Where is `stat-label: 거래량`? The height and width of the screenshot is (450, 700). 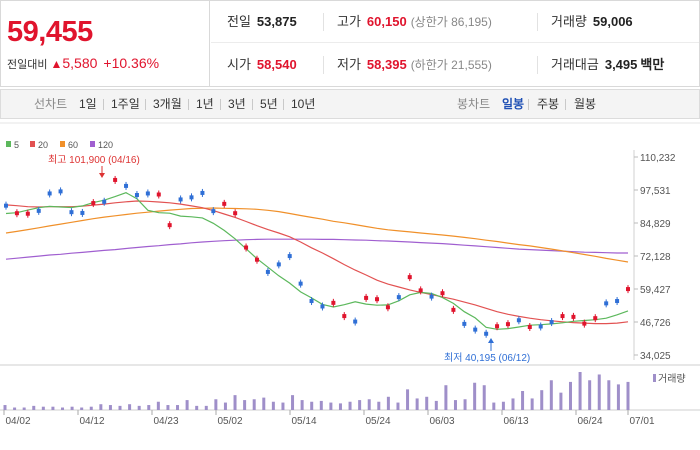 stat-label: 거래량 is located at coordinates (569, 21).